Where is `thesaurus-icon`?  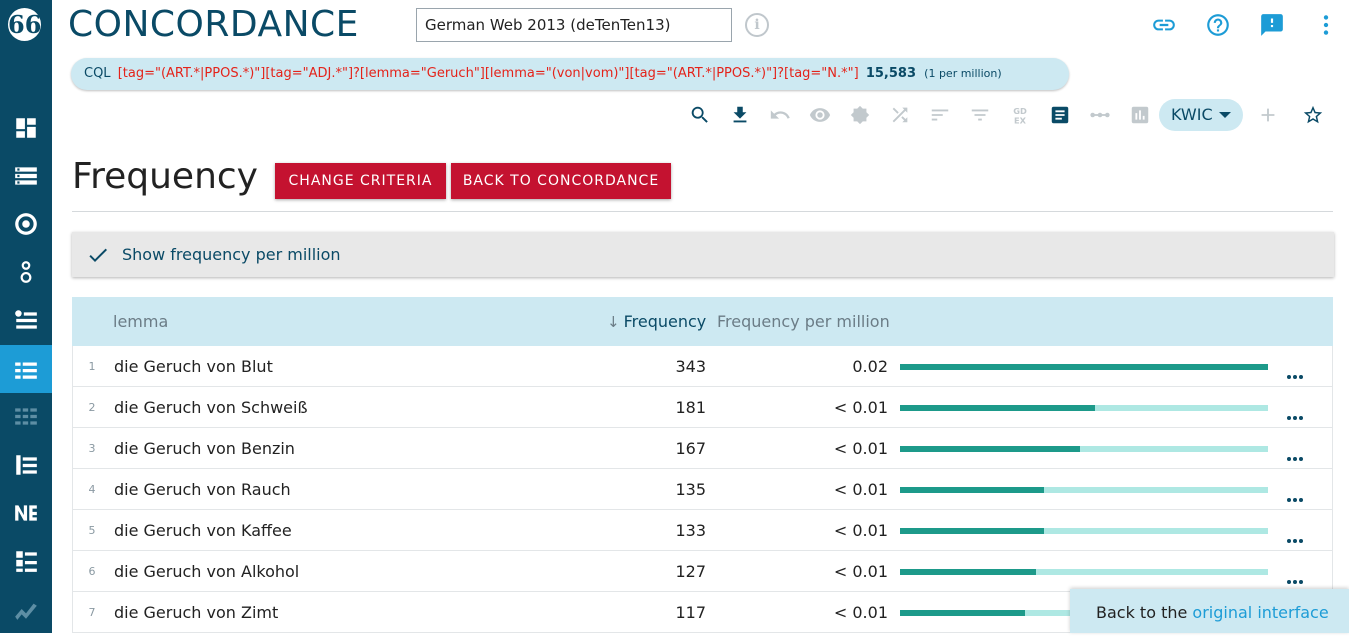 thesaurus-icon is located at coordinates (26, 224).